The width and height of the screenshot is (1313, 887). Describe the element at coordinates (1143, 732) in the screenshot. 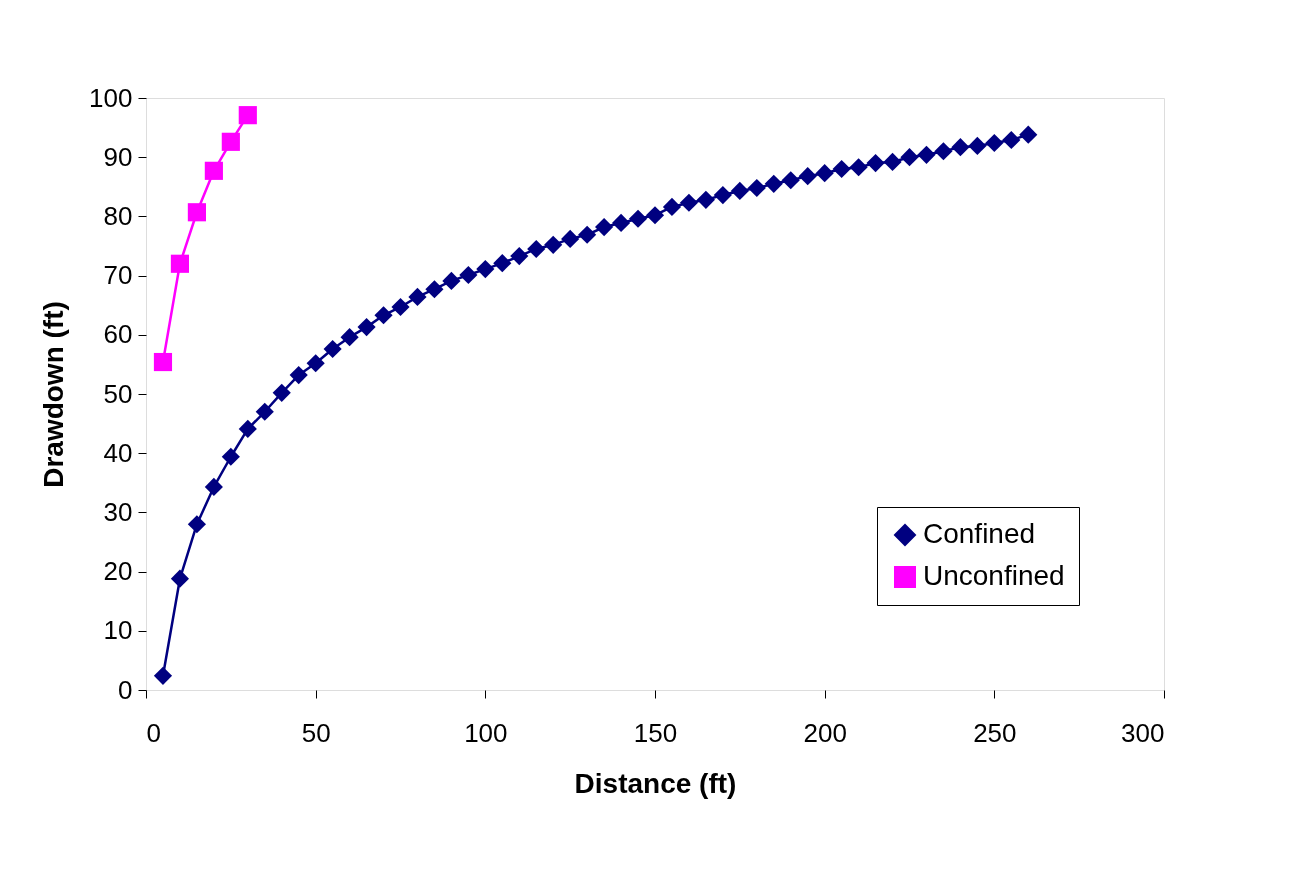

I see `x-tick-label: 300` at that location.